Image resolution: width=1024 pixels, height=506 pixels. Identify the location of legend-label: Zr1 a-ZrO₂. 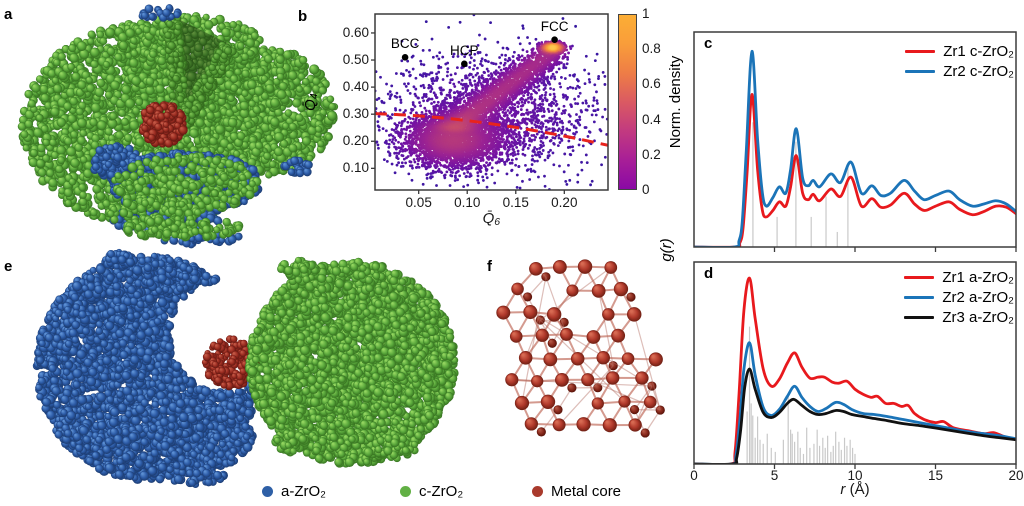
(978, 277).